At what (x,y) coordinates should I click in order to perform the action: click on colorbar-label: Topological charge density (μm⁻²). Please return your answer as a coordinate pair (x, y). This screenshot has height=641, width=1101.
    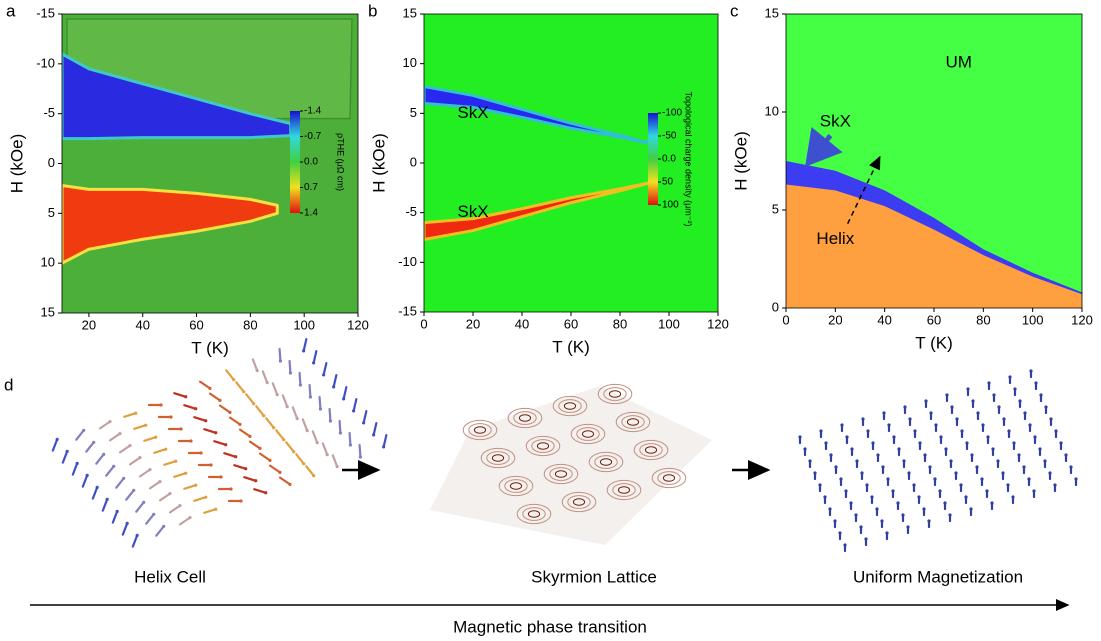
    Looking at the image, I should click on (689, 159).